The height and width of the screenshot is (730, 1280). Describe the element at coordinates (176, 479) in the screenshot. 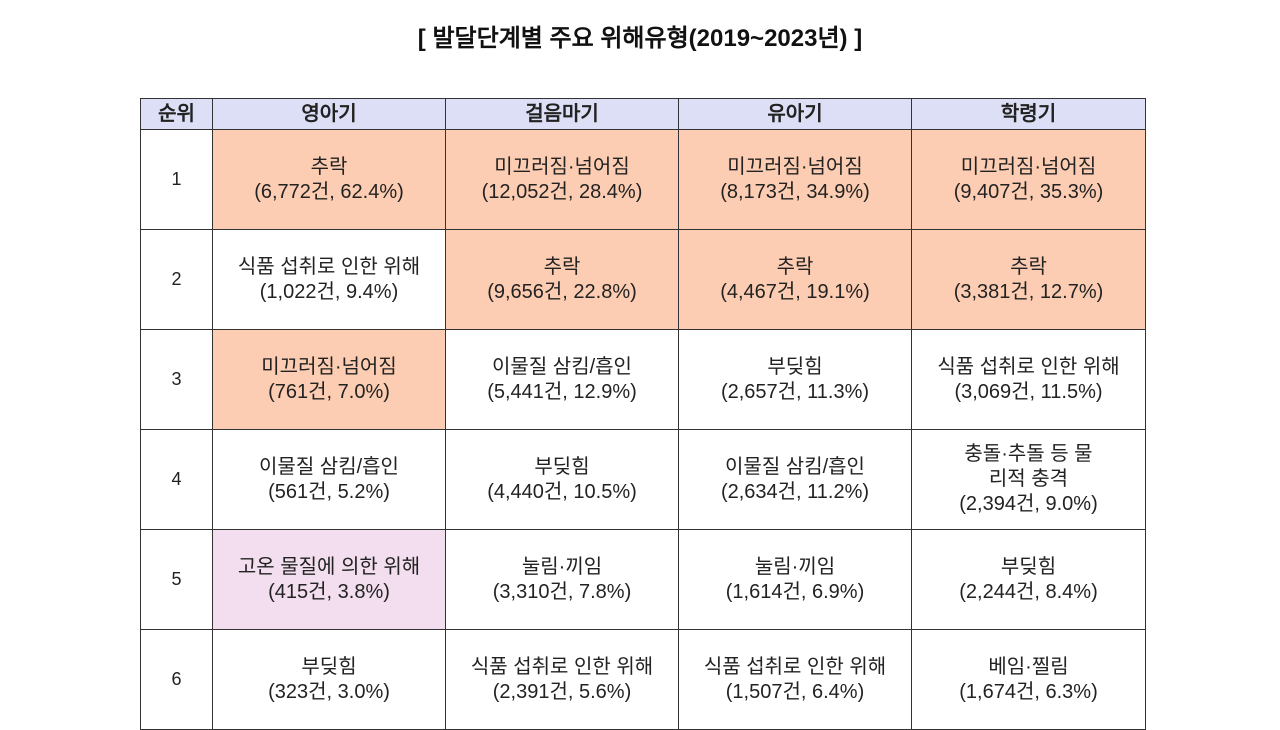

I see `rank-cell: 4` at that location.